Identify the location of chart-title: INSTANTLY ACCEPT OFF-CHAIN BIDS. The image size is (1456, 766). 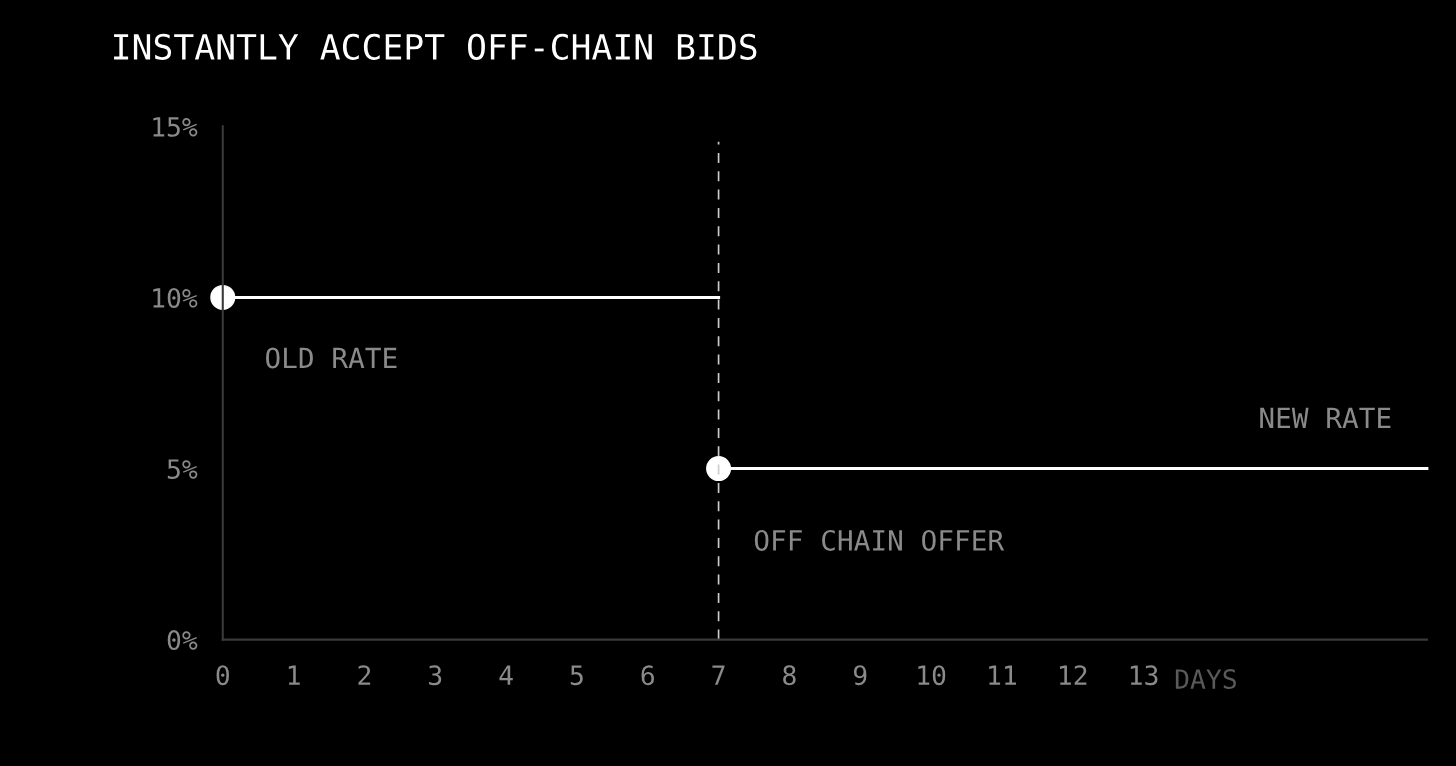
(435, 46).